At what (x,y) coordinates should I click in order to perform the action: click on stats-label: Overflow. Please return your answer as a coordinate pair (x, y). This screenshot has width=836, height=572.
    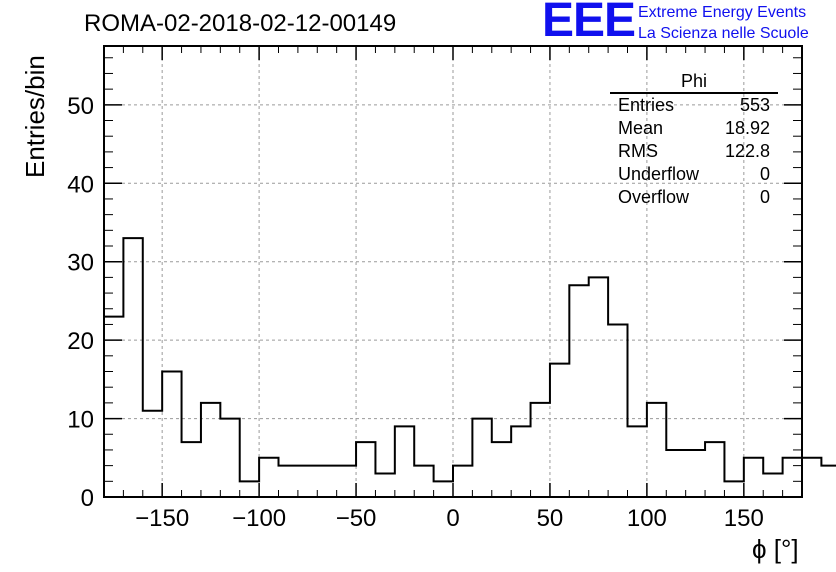
    Looking at the image, I should click on (654, 197).